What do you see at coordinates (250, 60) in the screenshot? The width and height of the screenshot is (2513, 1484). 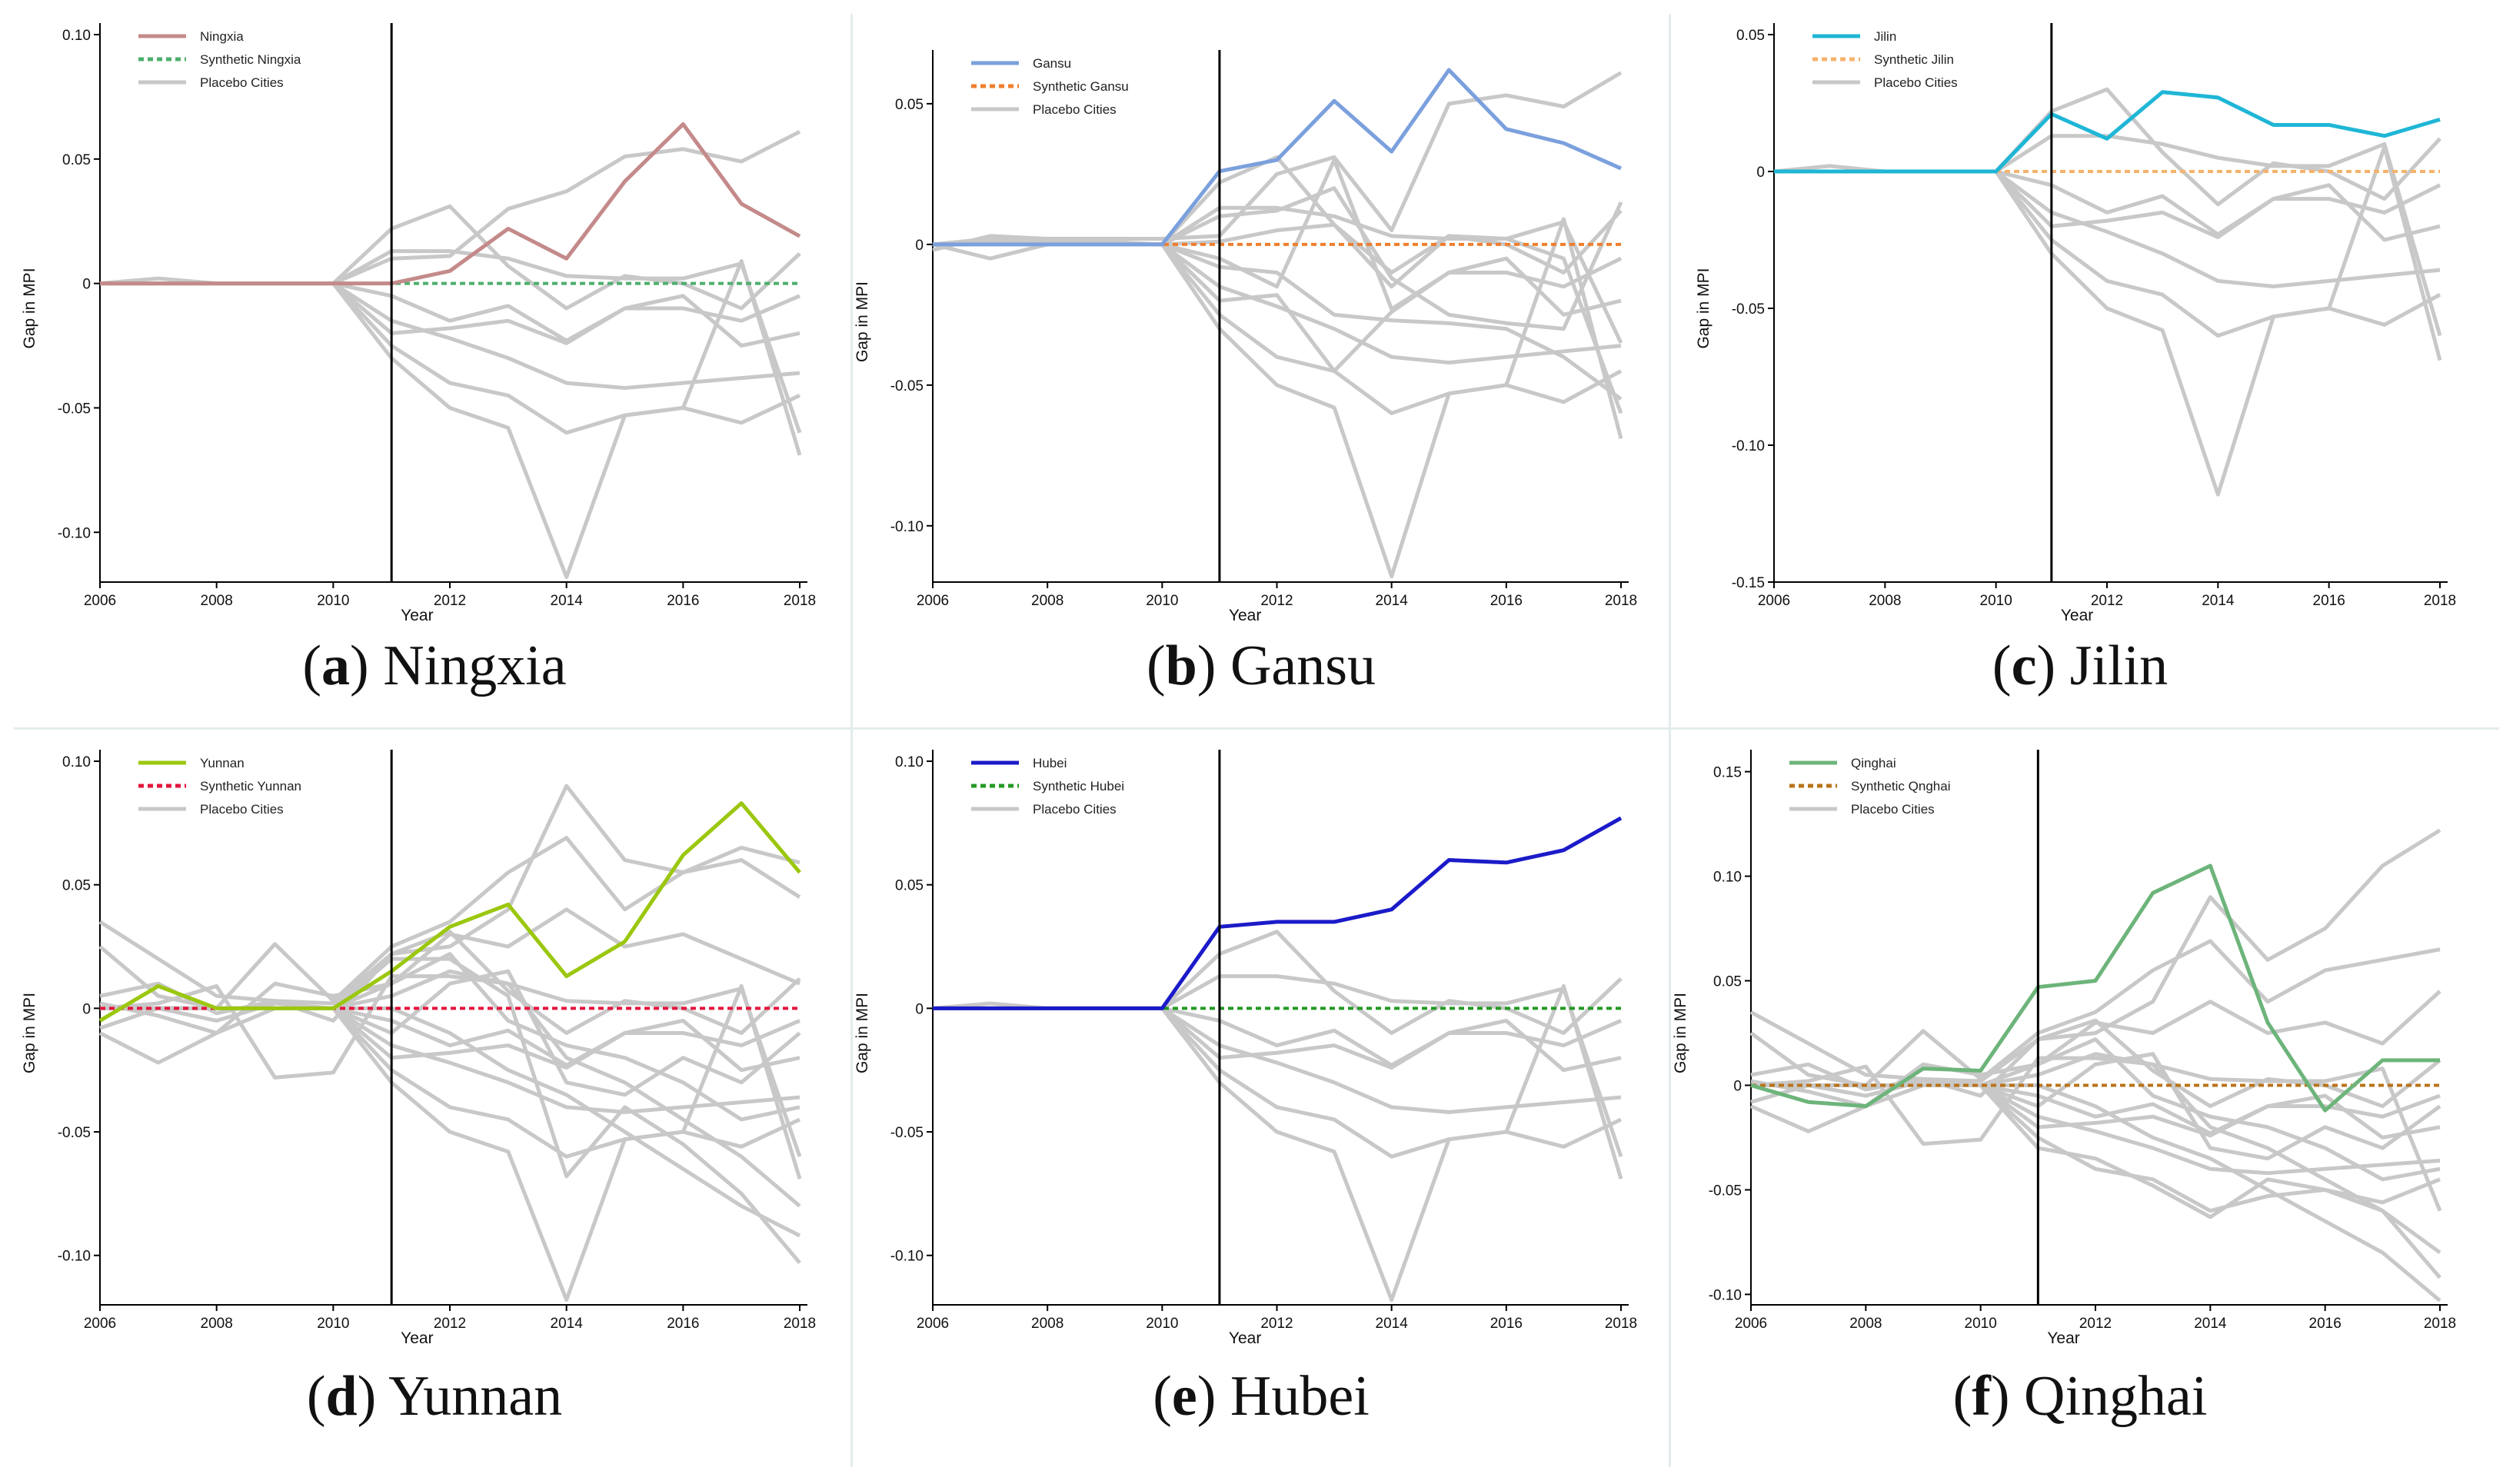 I see `legend-synthetic-label: Synthetic Ningxia` at bounding box center [250, 60].